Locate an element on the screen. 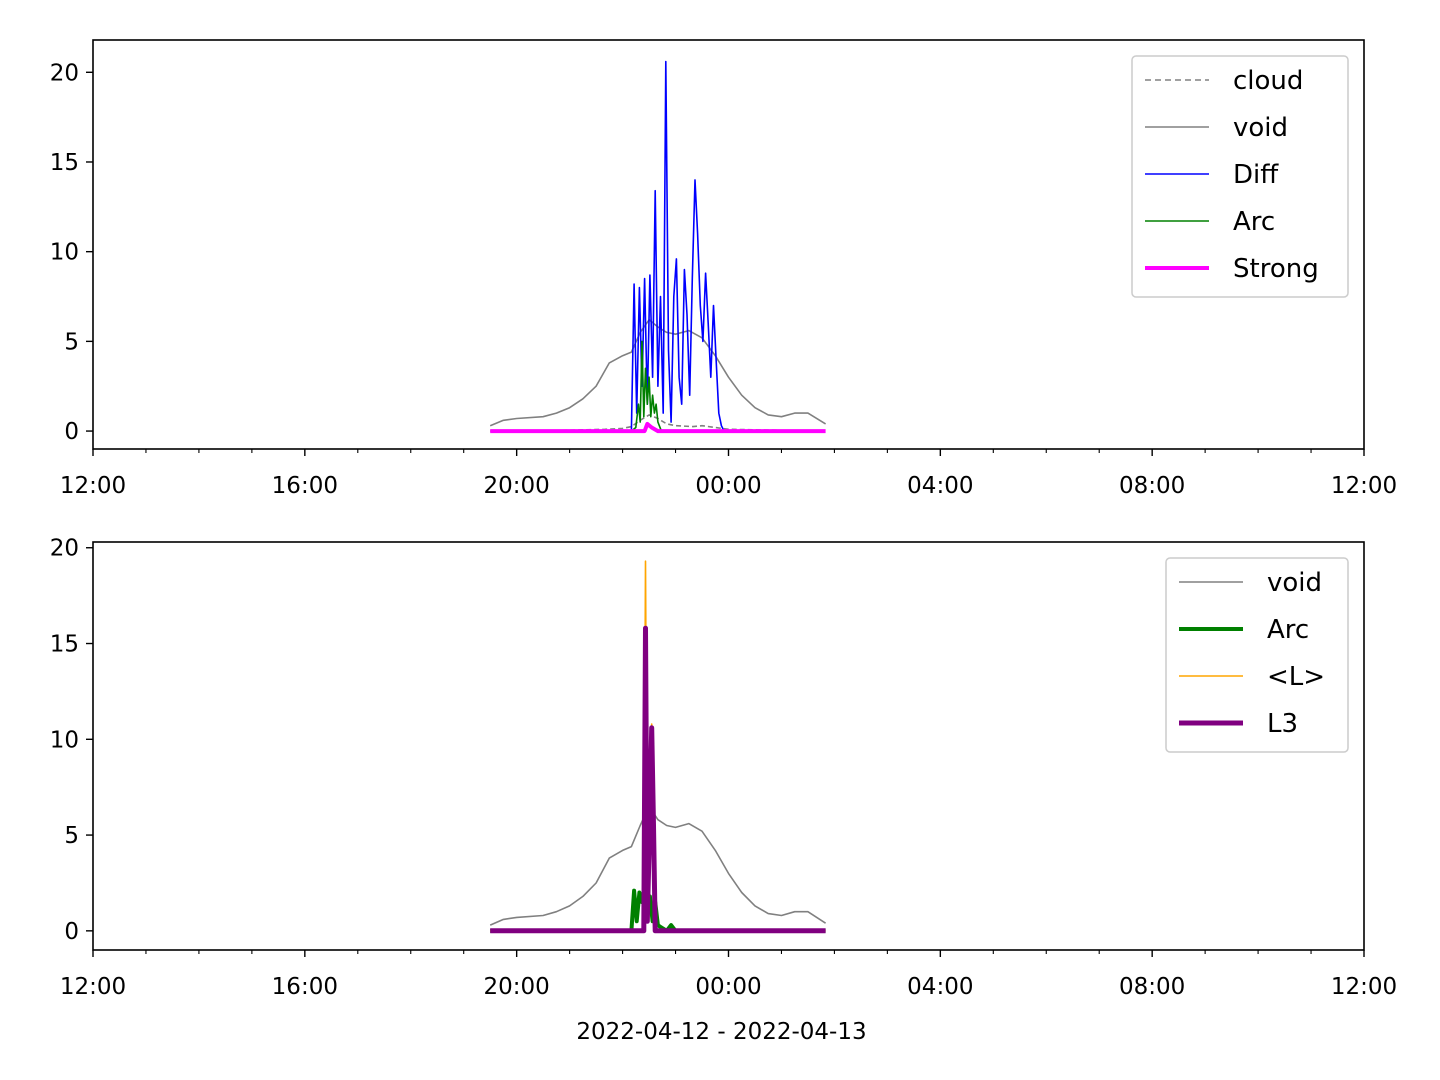 This screenshot has height=1080, width=1440. series-line-l3 is located at coordinates (658, 779).